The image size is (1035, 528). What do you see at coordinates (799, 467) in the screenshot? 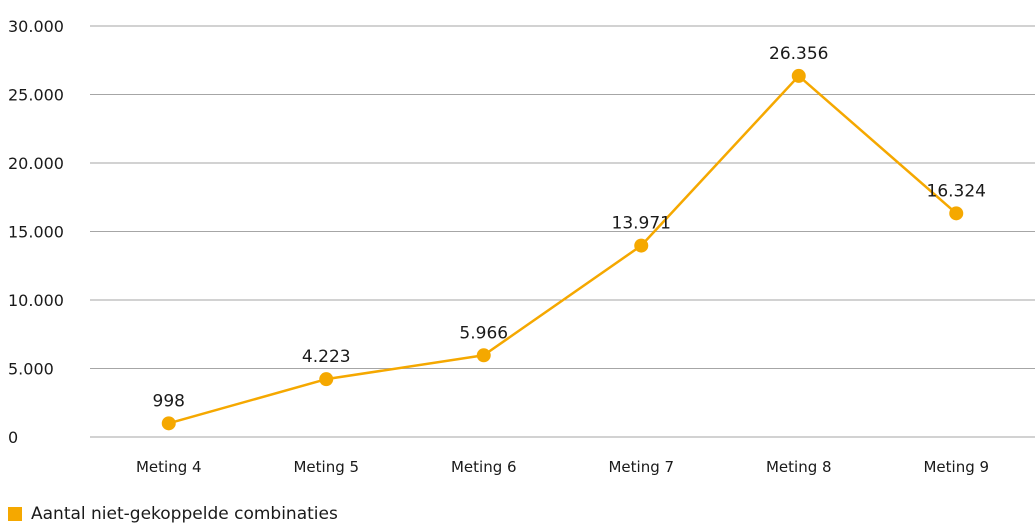
I see `x-tick-label: Meting 8` at bounding box center [799, 467].